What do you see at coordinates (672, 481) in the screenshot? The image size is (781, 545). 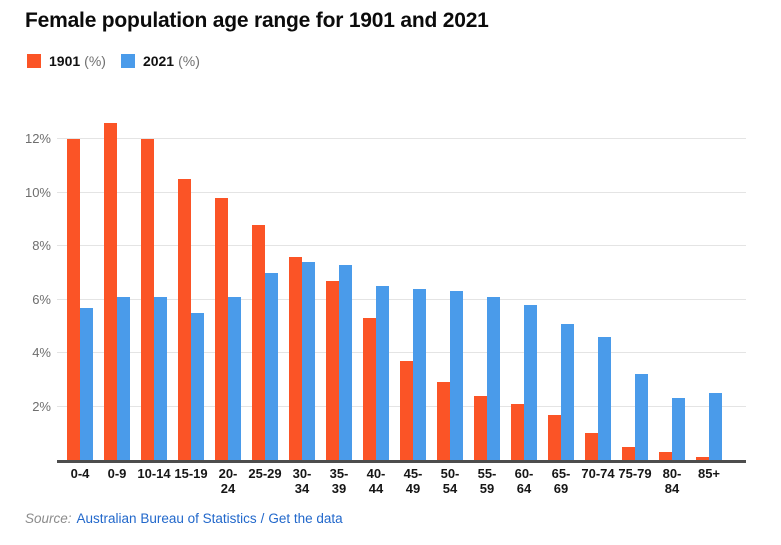 I see `x-tick-label-80-84: 80- 84` at bounding box center [672, 481].